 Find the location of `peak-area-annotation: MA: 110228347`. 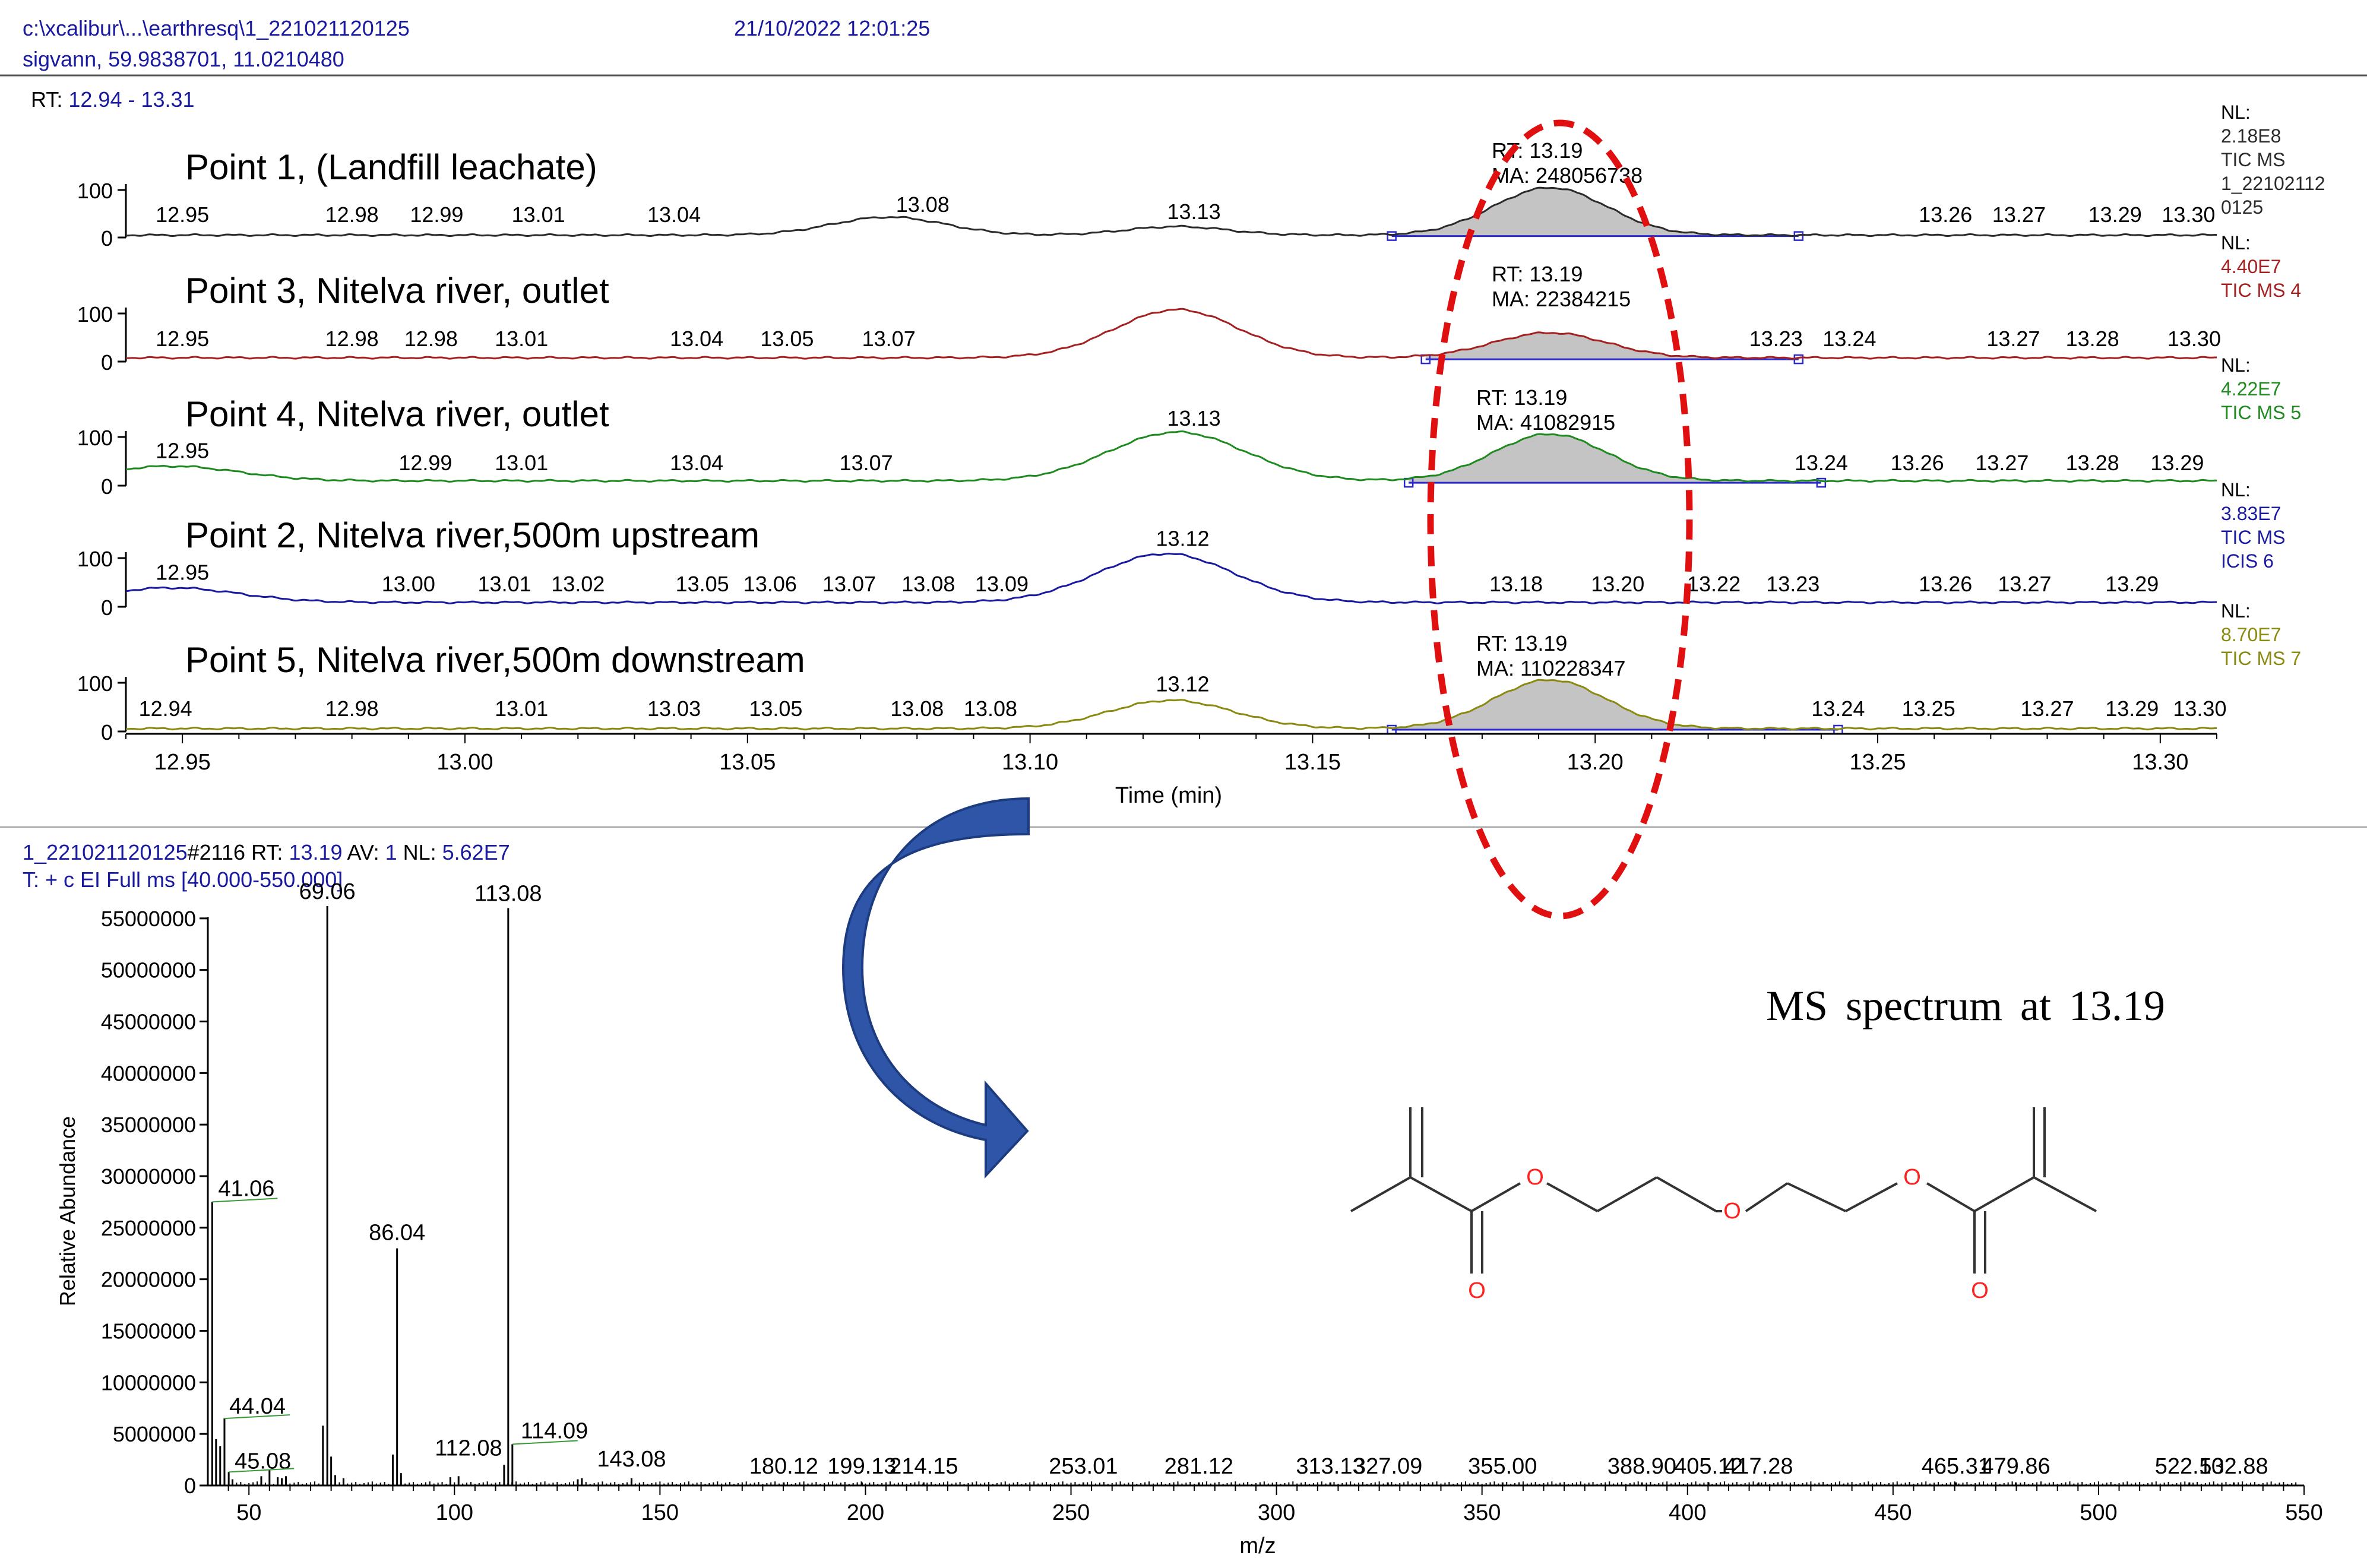

peak-area-annotation: MA: 110228347 is located at coordinates (1551, 668).